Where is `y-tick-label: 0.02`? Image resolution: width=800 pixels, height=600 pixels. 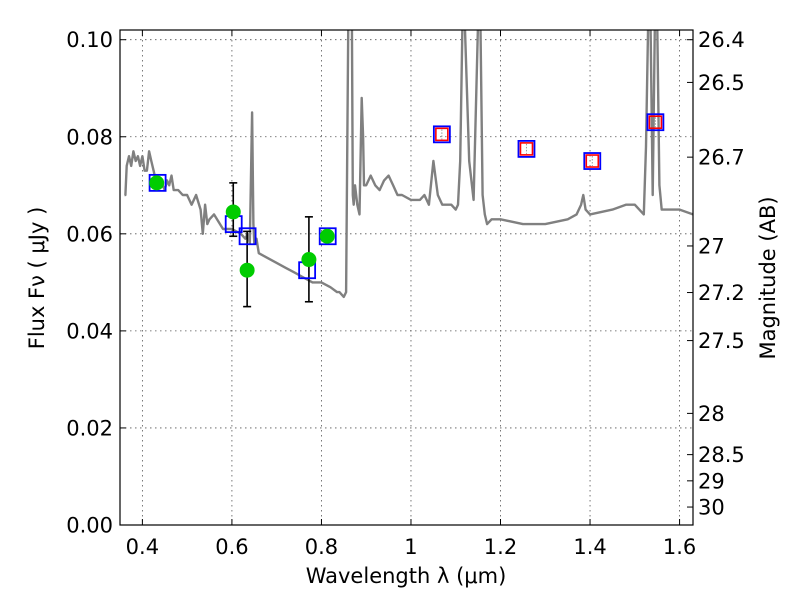
y-tick-label: 0.02 is located at coordinates (89, 428).